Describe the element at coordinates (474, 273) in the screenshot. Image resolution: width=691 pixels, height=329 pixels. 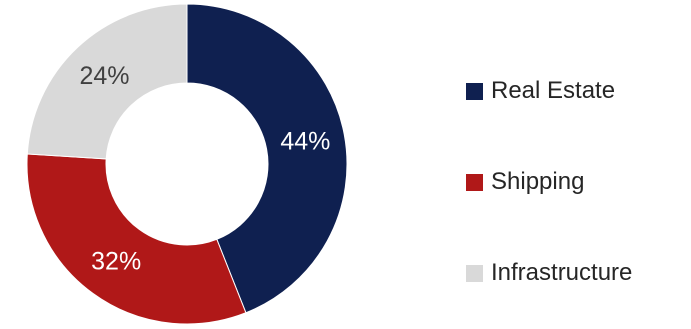
I see `legend-swatch-infrastructure` at that location.